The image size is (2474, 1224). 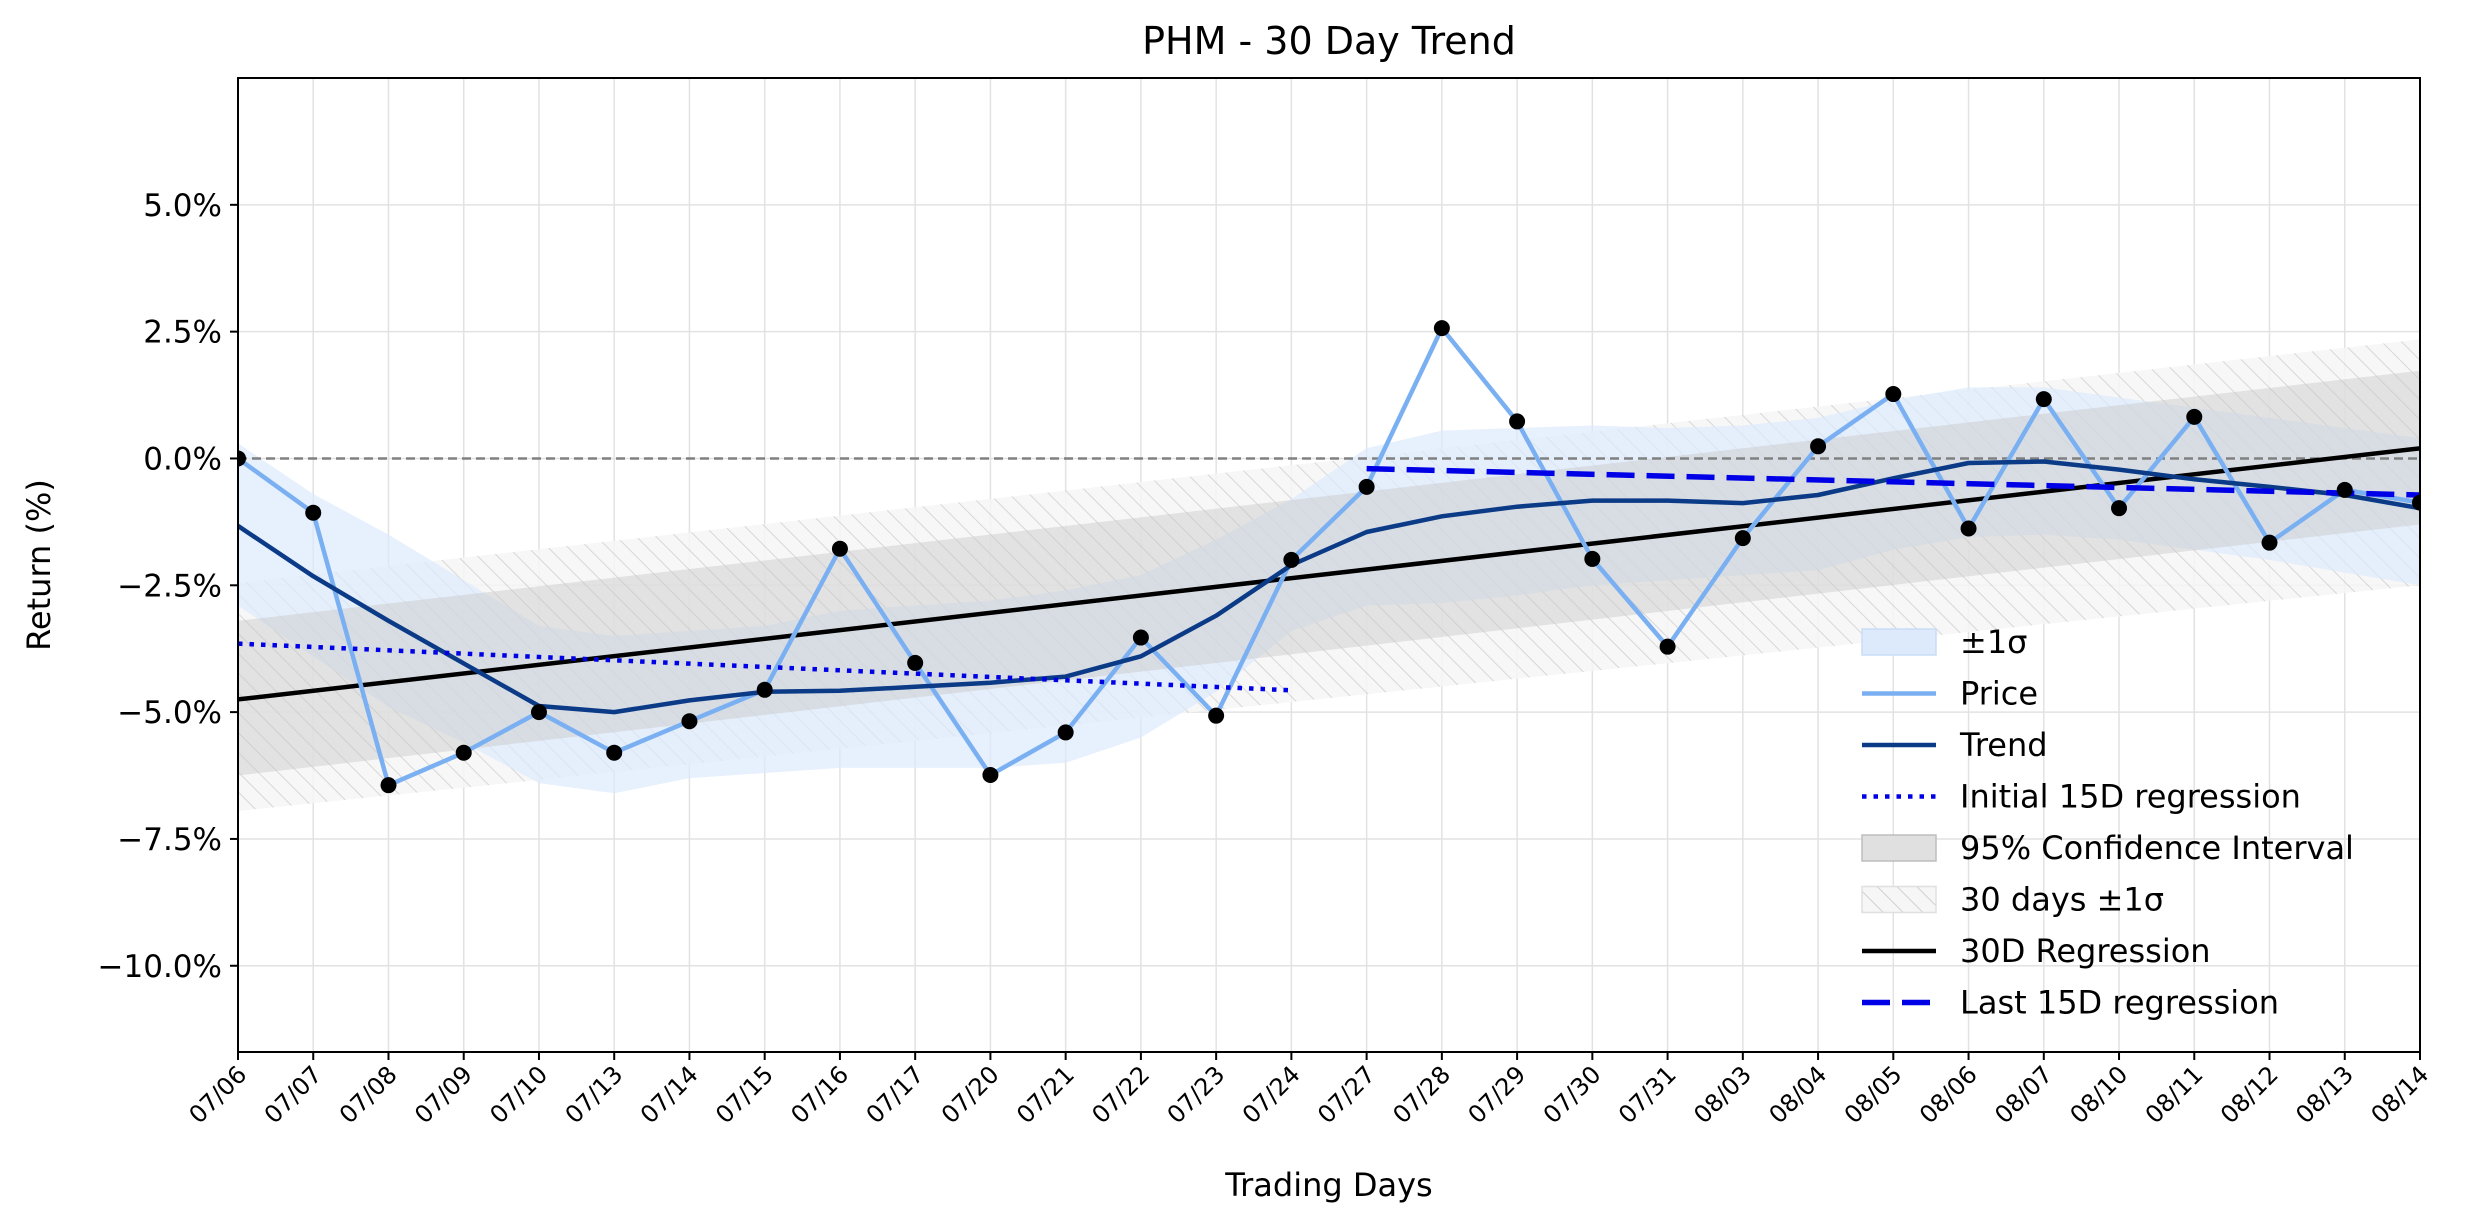 I want to click on legend-label: 30 days ±1σ, so click(x=2062, y=900).